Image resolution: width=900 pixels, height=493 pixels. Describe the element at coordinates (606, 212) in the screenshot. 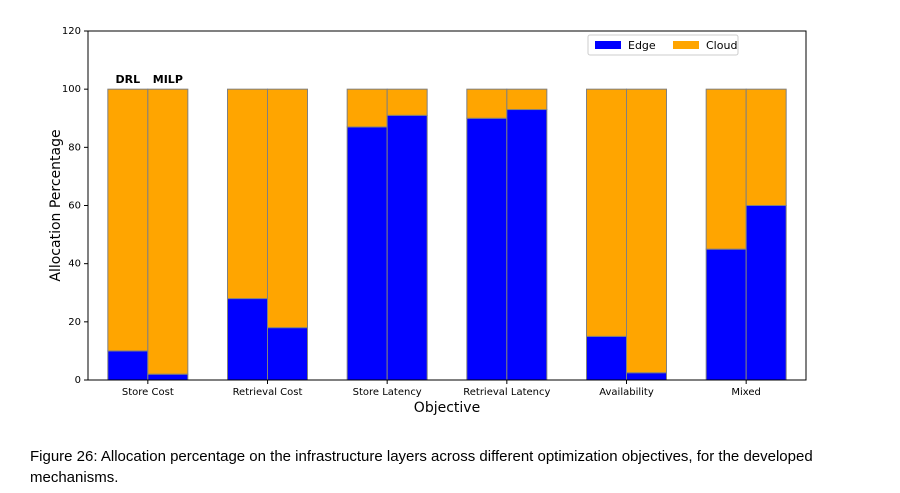

I see `bar-cloud-drl-availability` at that location.